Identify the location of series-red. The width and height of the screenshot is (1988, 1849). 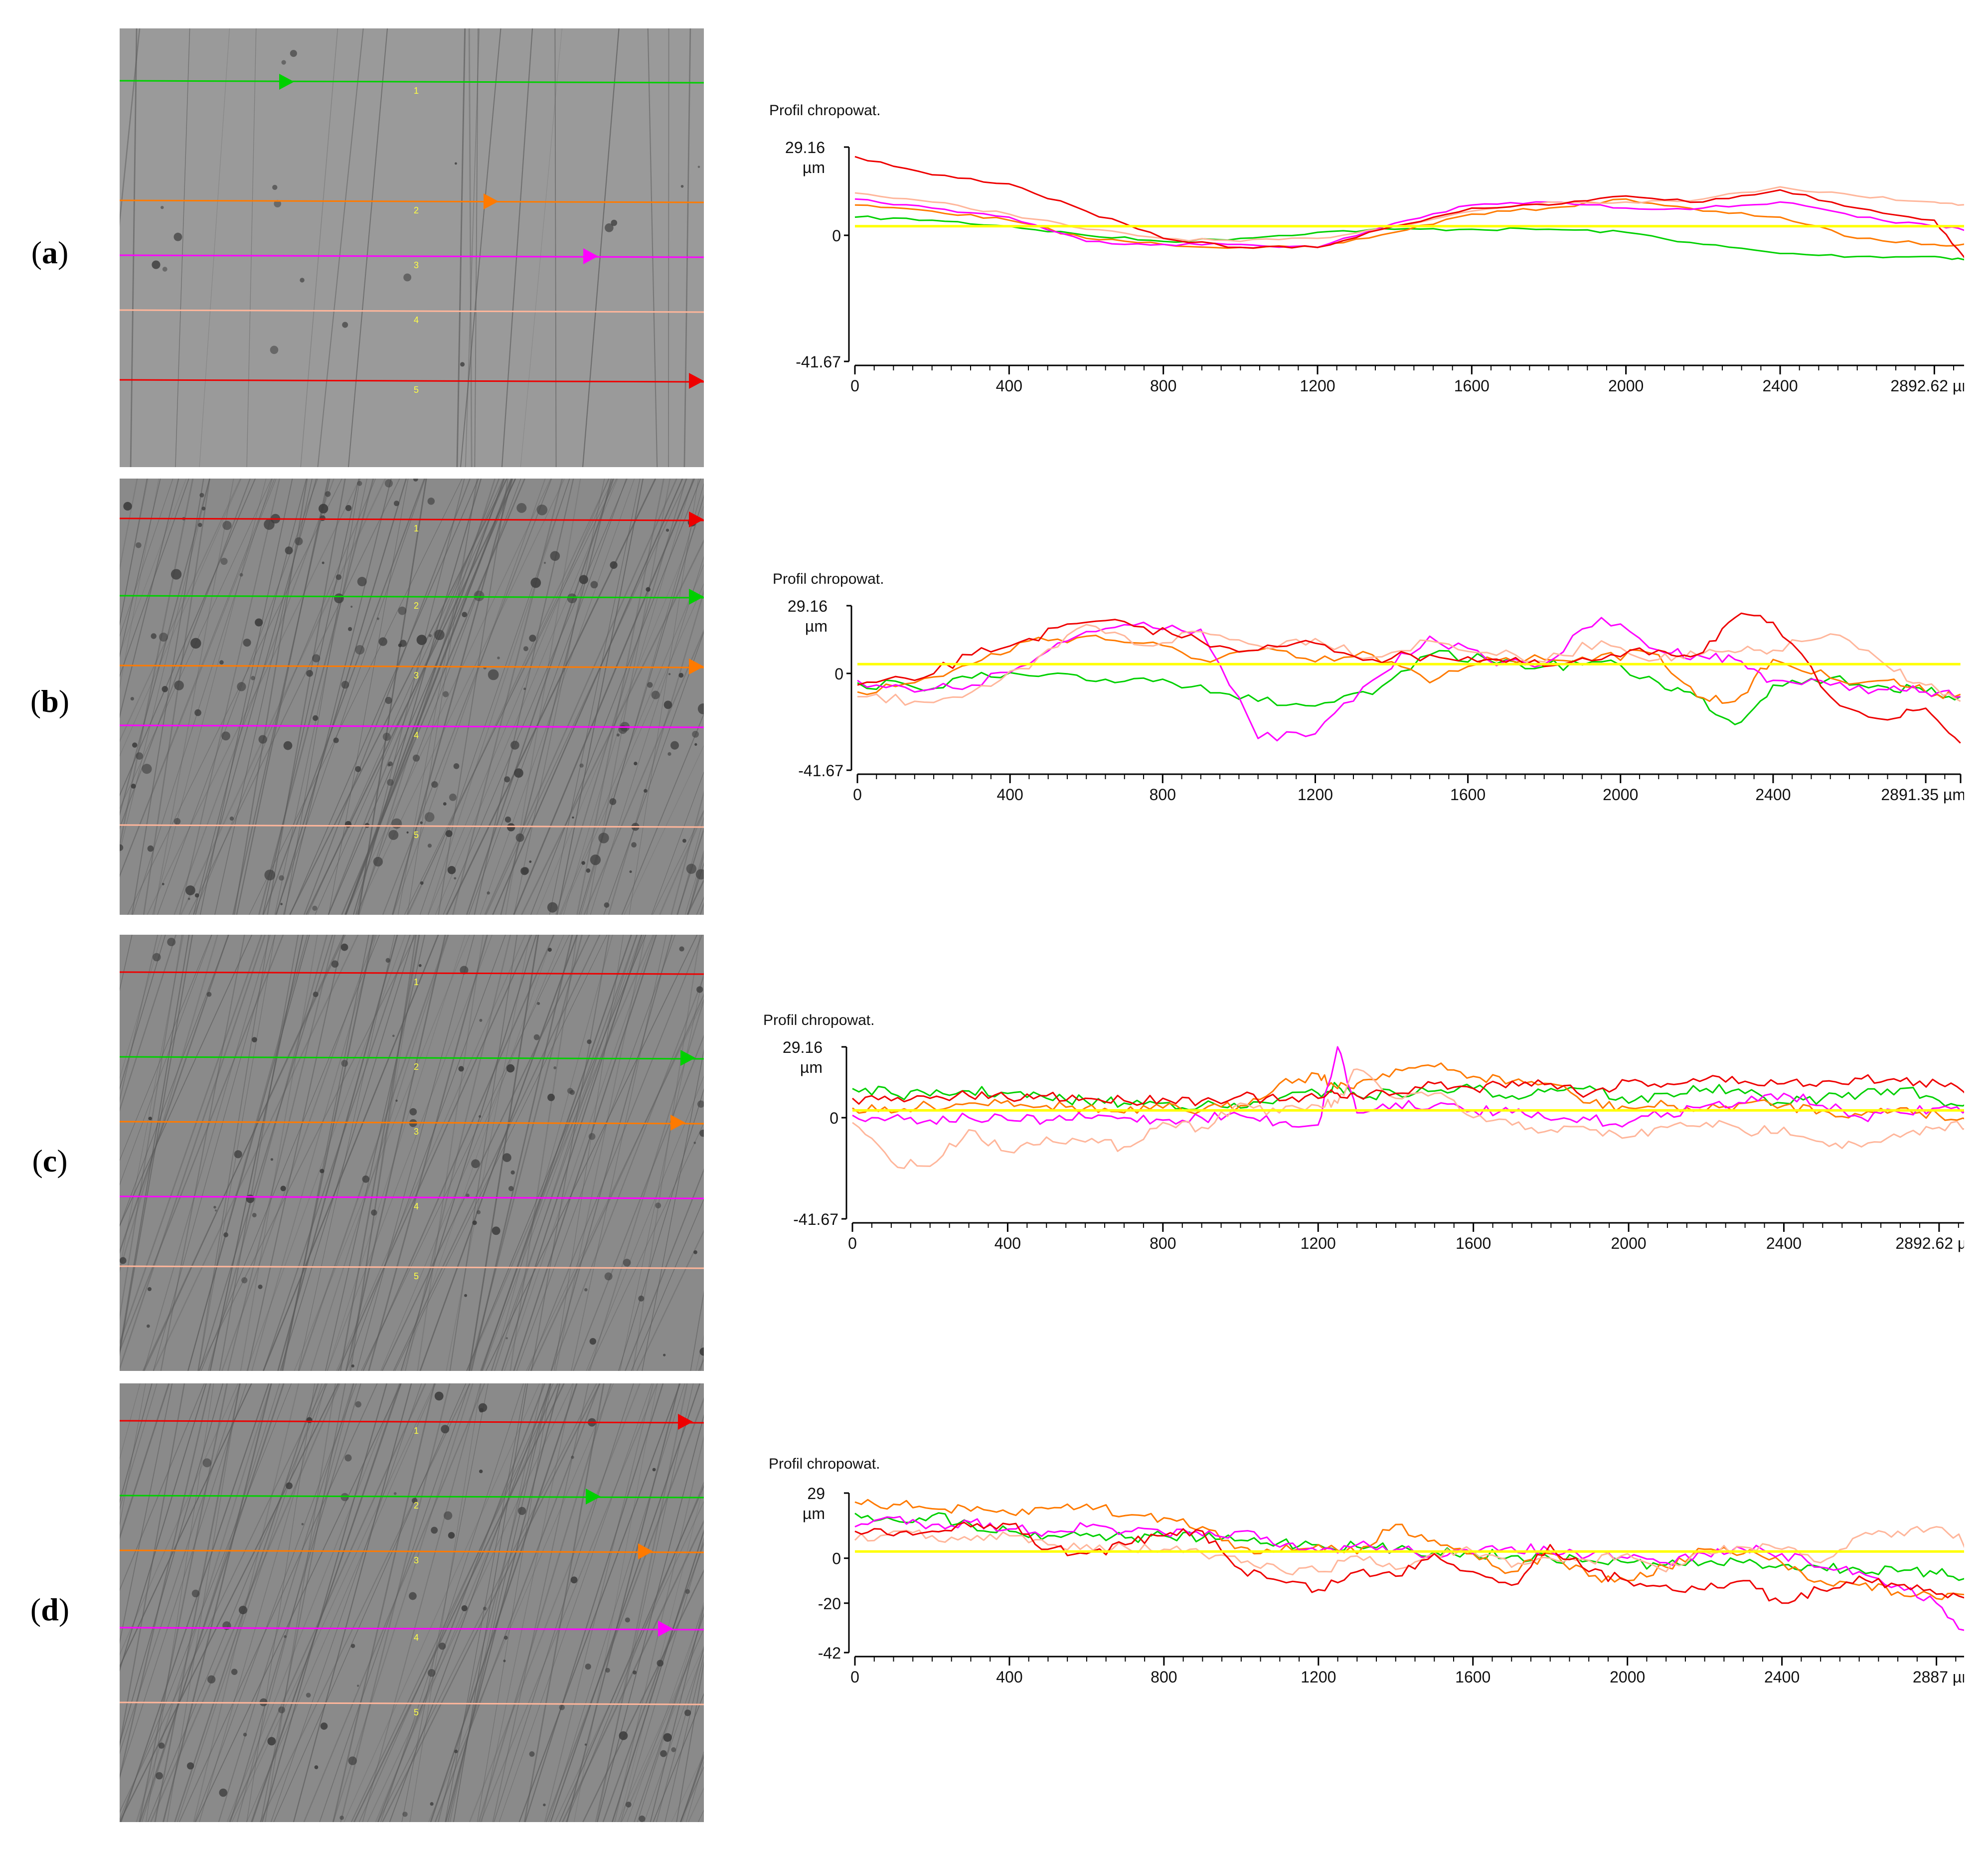
(1409, 207).